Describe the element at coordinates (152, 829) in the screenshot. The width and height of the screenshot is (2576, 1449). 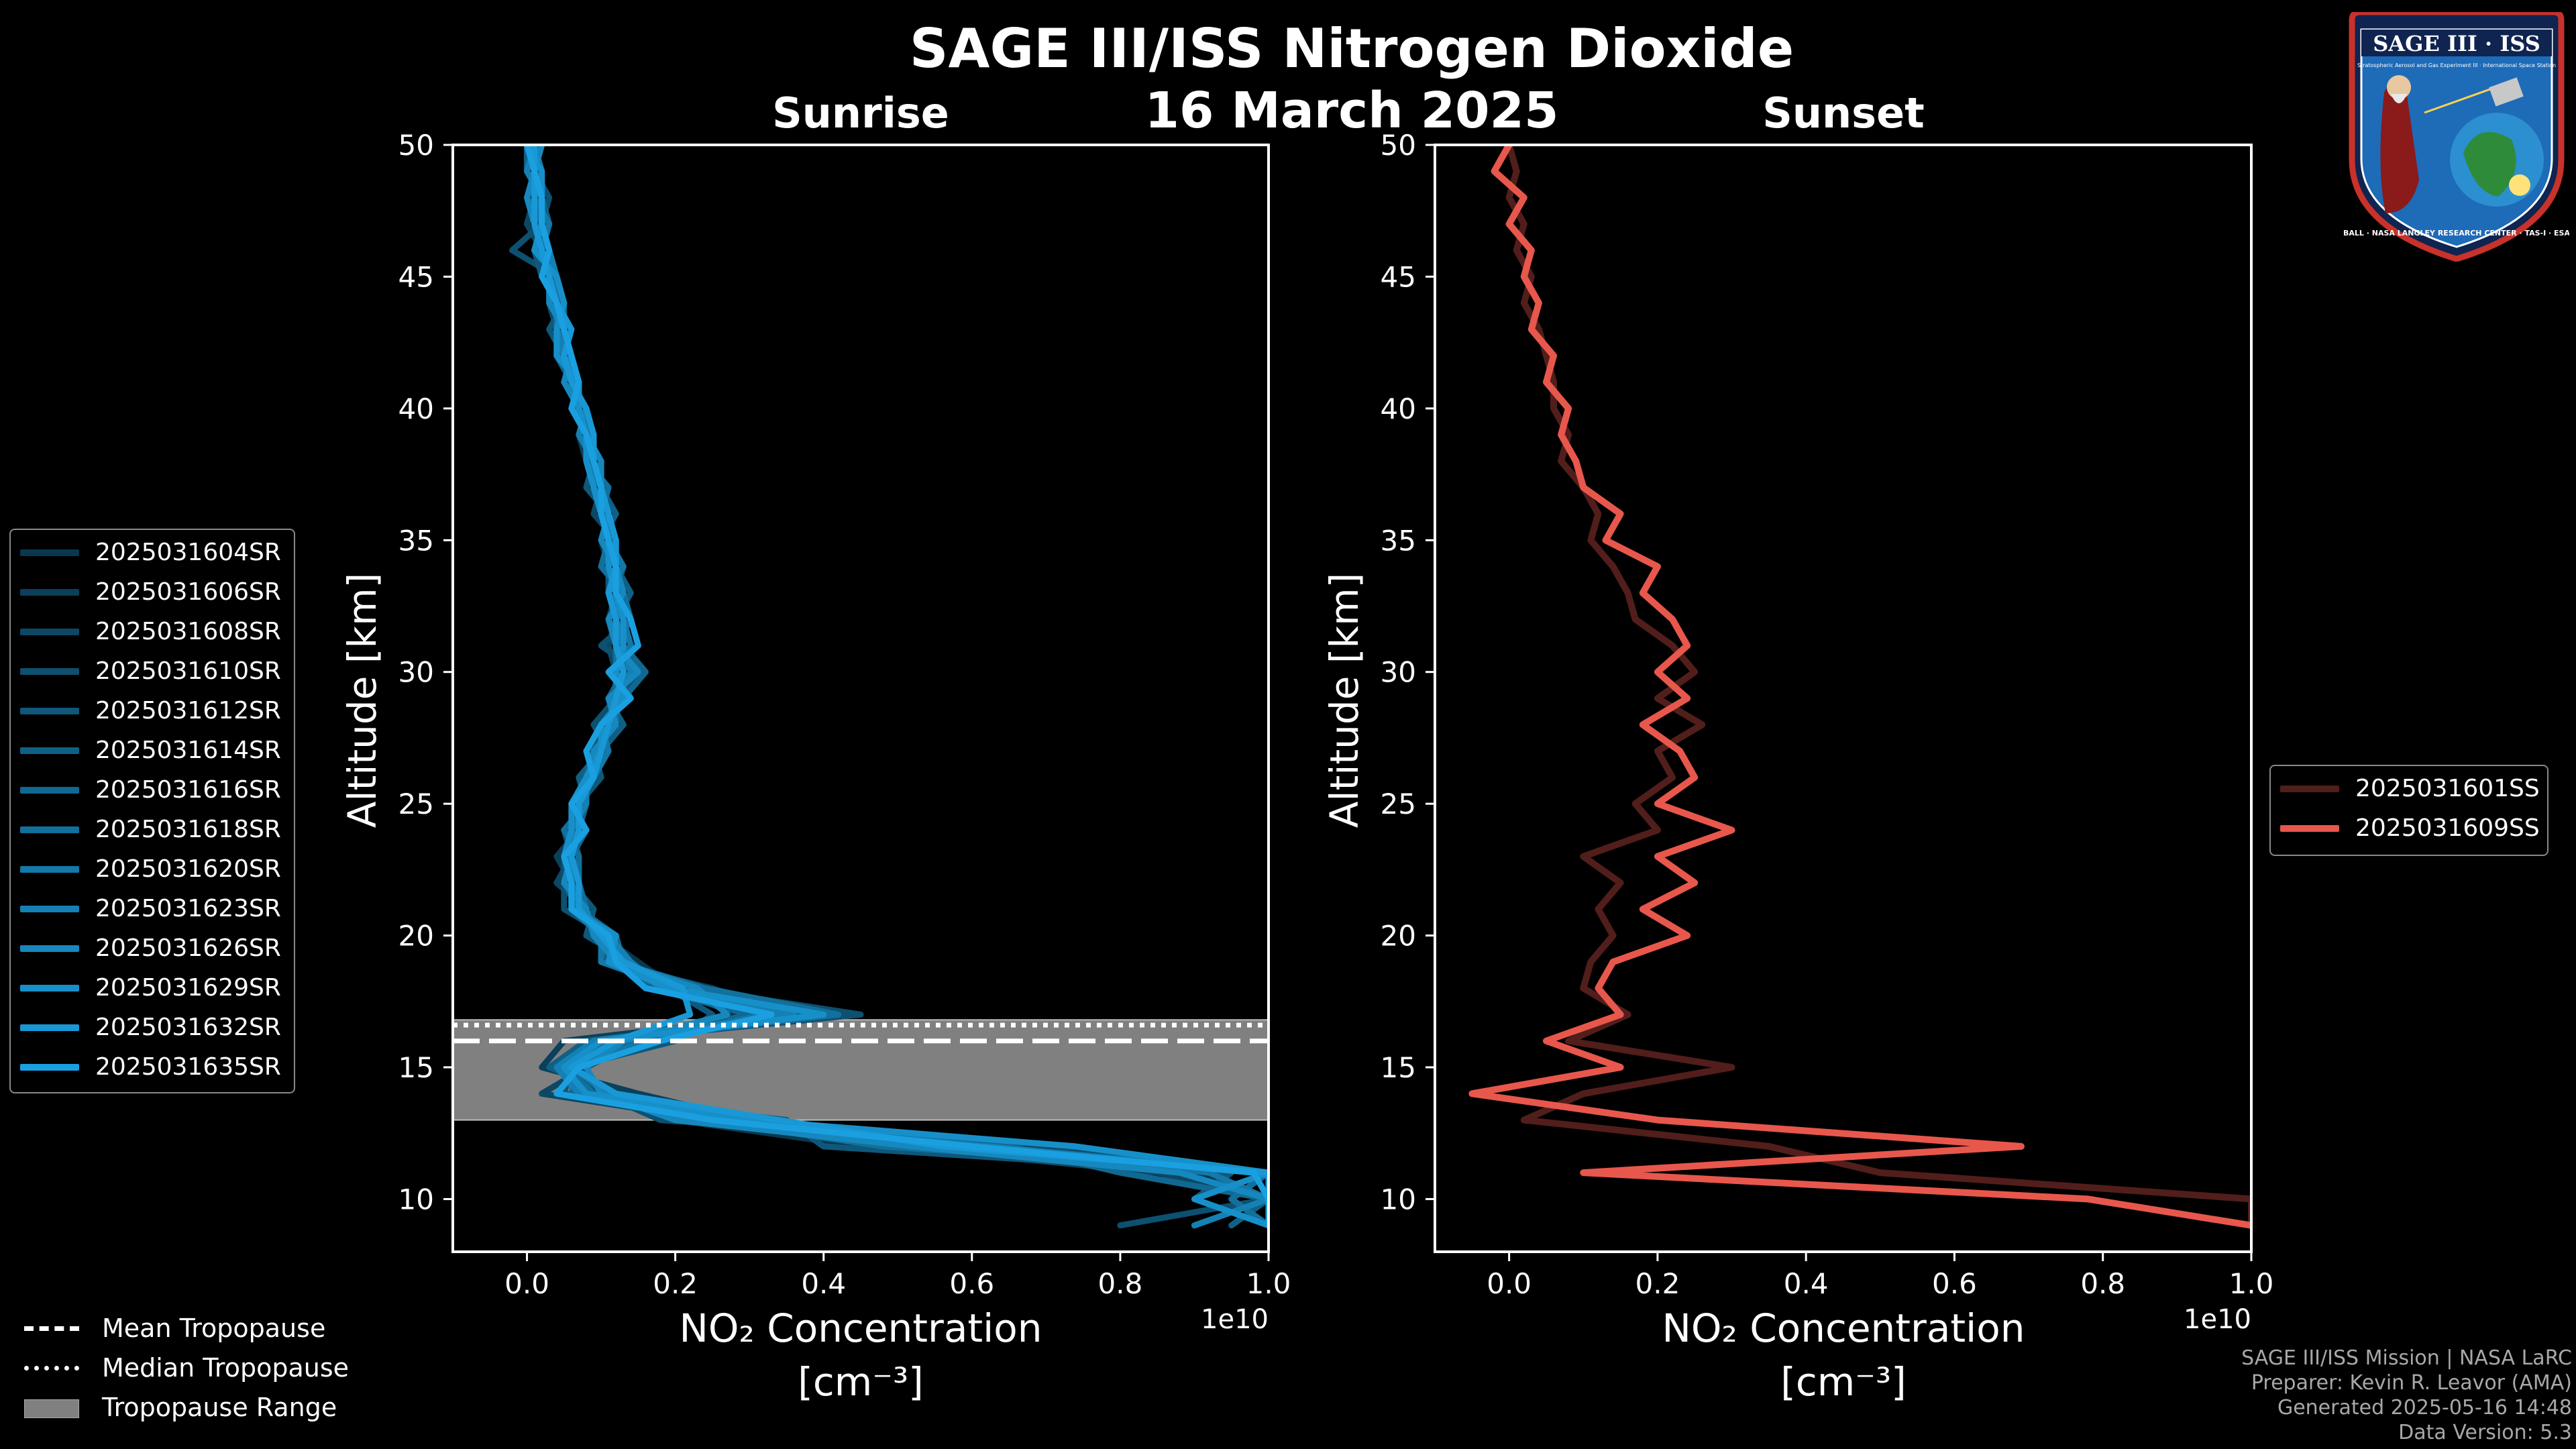
I see `legend-entry-2025031618SR: 2025031618SR` at that location.